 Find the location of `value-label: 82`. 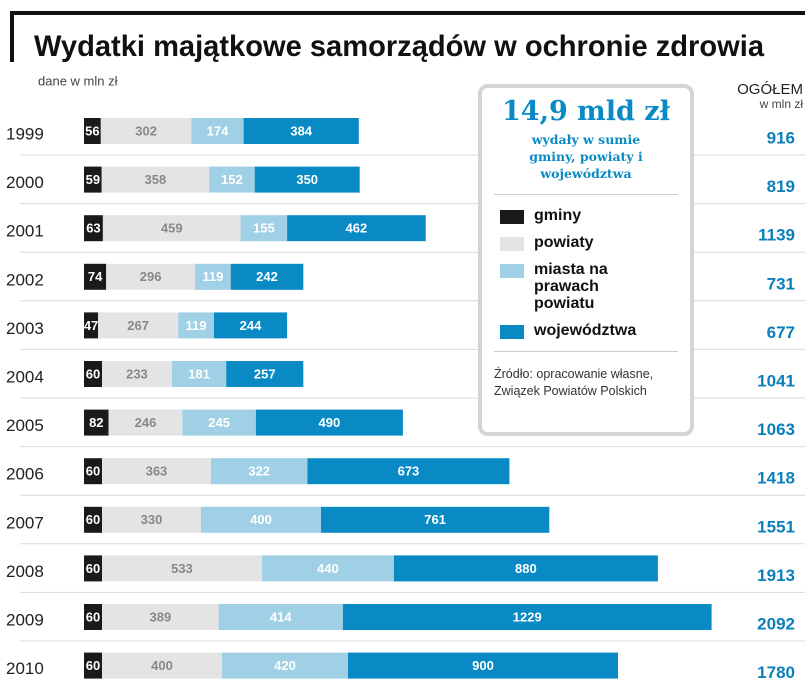

value-label: 82 is located at coordinates (96, 422).